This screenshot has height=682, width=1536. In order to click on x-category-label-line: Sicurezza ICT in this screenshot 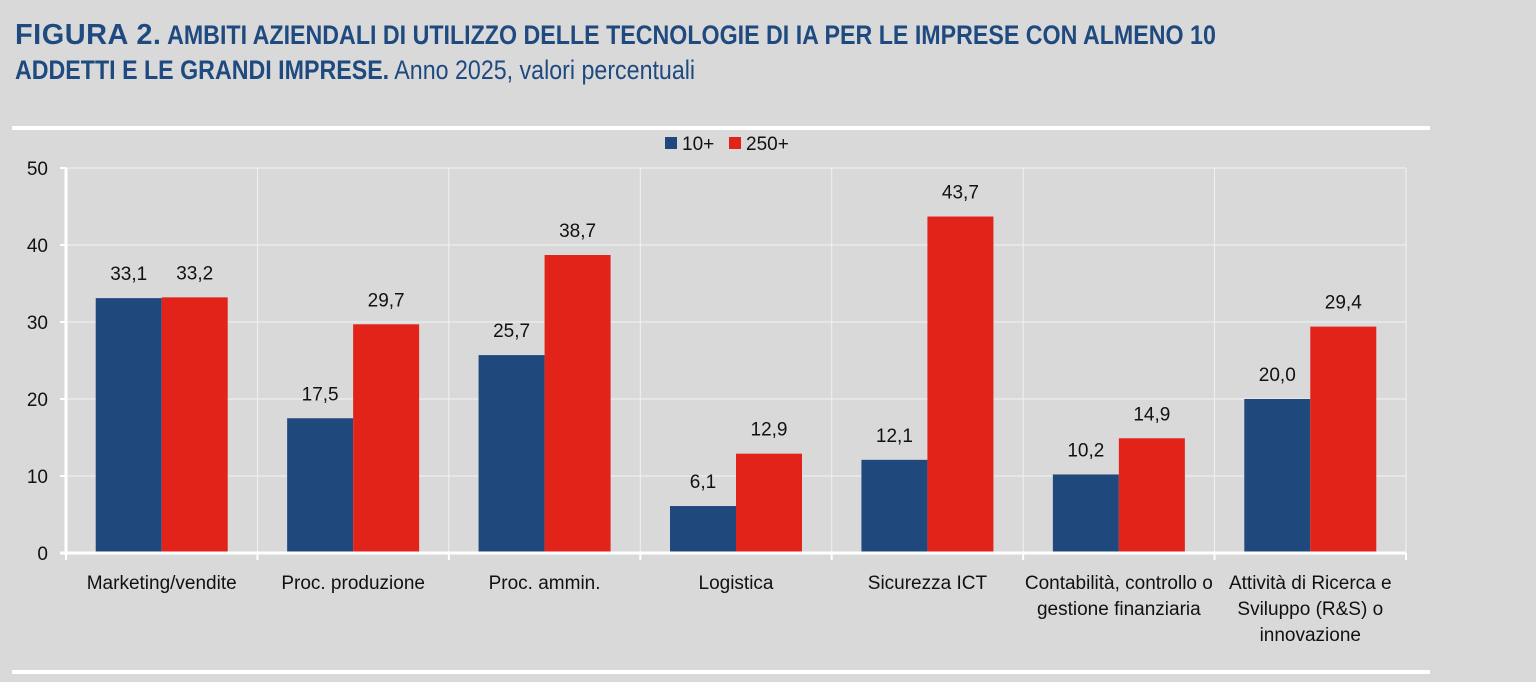, I will do `click(928, 583)`.